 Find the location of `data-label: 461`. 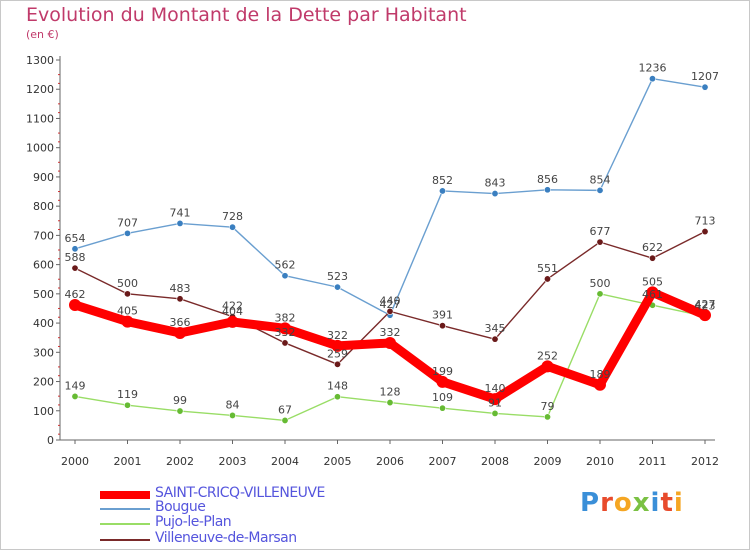

data-label: 461 is located at coordinates (652, 294).